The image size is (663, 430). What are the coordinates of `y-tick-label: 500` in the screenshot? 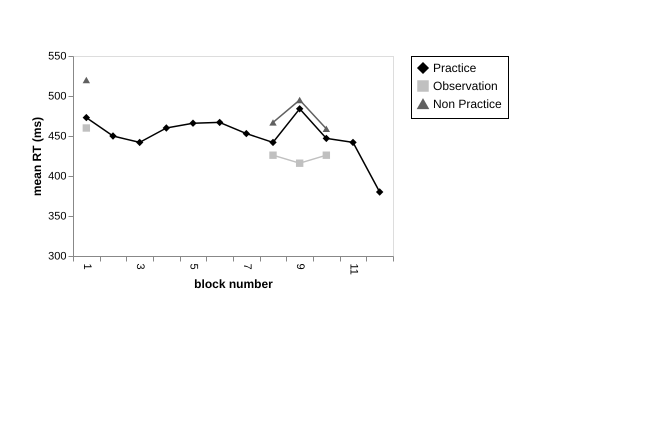 It's located at (57, 96).